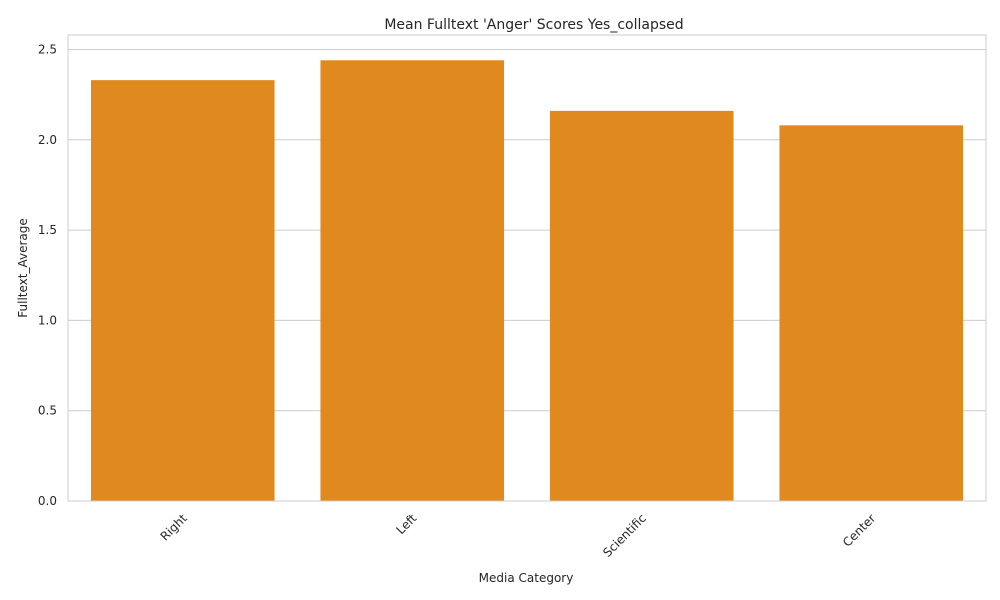 The height and width of the screenshot is (600, 1000). Describe the element at coordinates (47, 140) in the screenshot. I see `y-tick-label: 2.0` at that location.